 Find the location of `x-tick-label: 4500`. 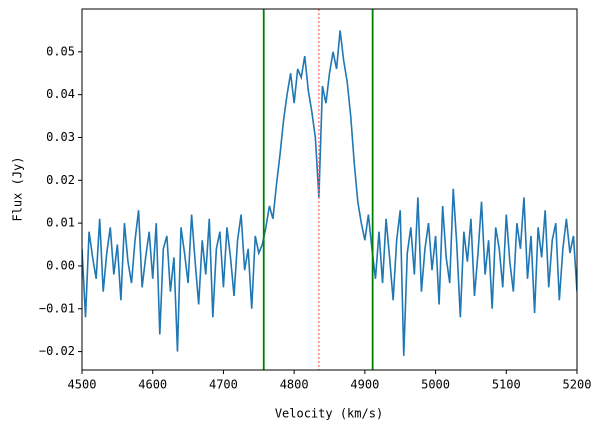

x-tick-label: 4500 is located at coordinates (82, 385).